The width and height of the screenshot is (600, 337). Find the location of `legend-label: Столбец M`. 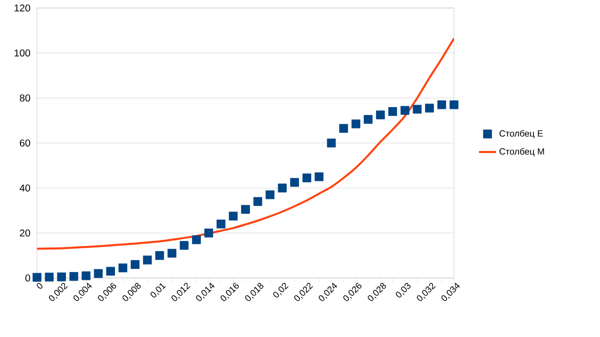

legend-label: Столбец M is located at coordinates (521, 152).